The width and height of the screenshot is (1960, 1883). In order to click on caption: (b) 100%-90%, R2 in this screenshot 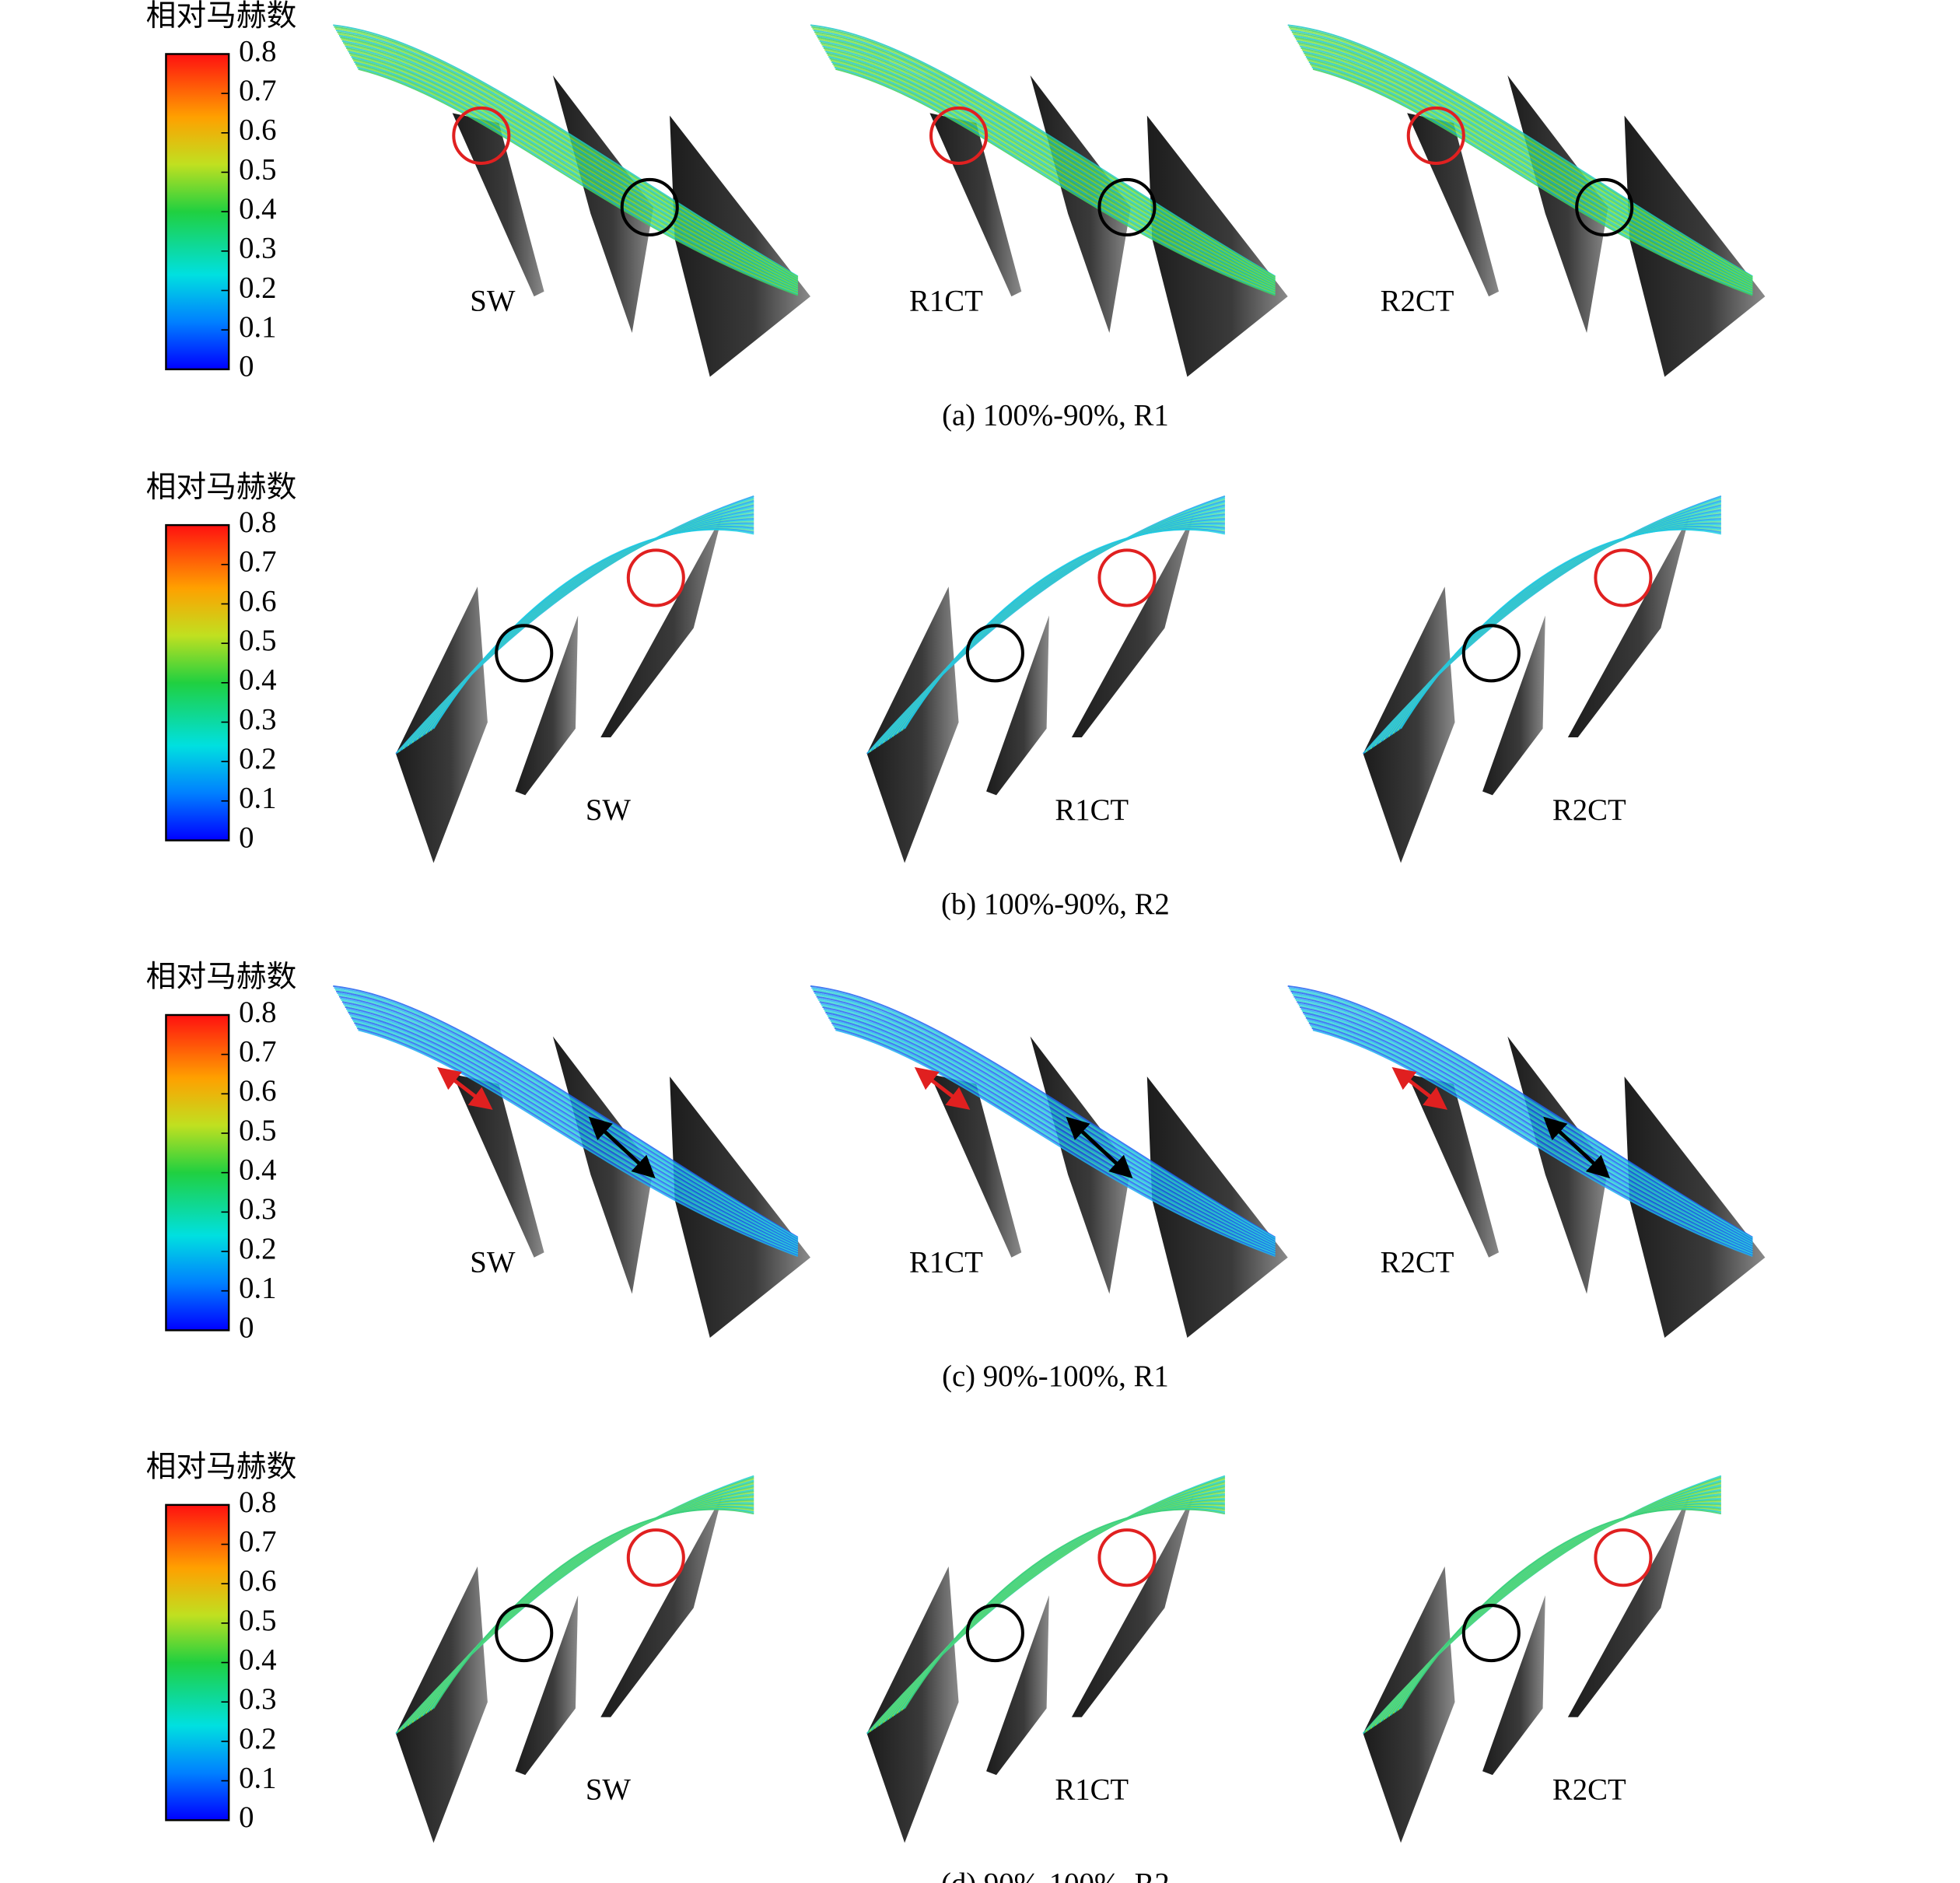, I will do `click(1055, 904)`.